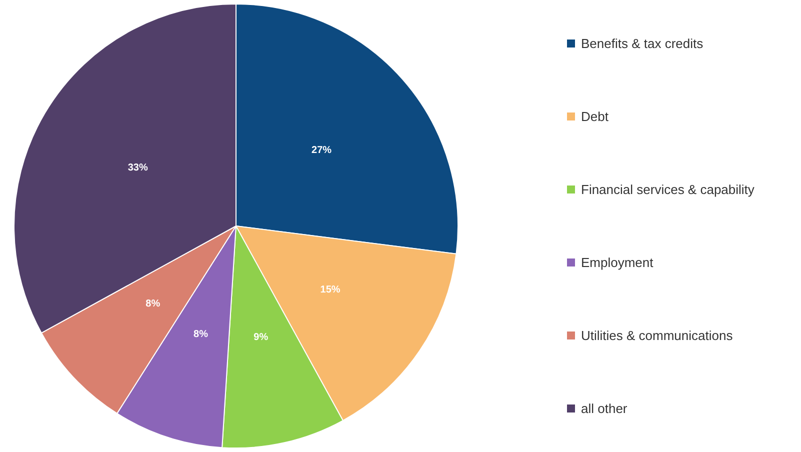 This screenshot has width=801, height=452. I want to click on data-label: 9%, so click(261, 337).